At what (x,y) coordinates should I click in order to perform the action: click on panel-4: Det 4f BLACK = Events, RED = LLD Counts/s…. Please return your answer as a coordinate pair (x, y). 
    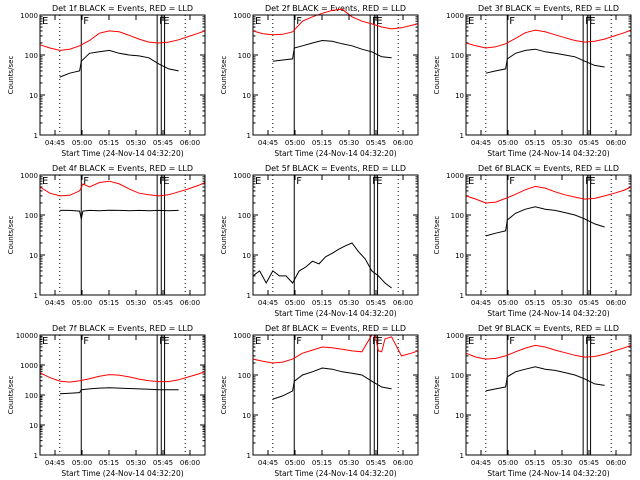
    Looking at the image, I should click on (106, 235).